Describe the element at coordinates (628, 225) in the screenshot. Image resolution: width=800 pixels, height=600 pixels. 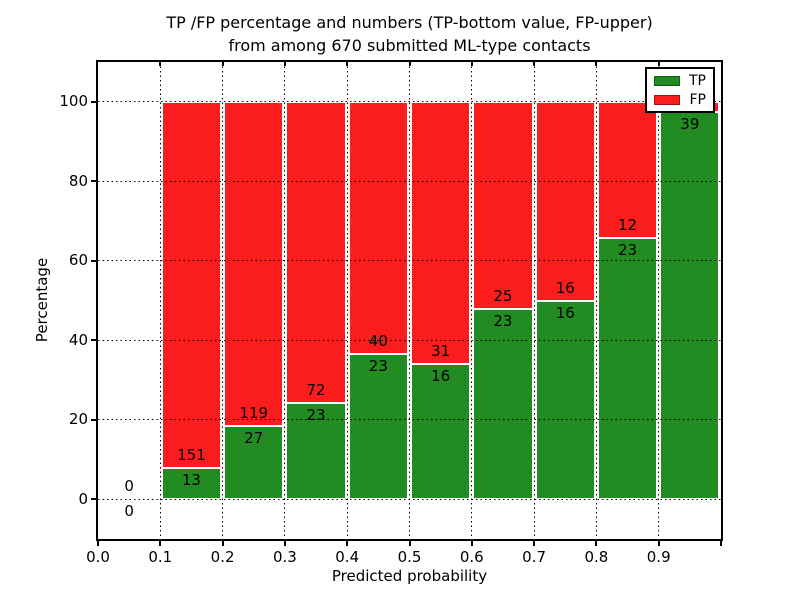
I see `bar-count-label-fp: 12` at that location.